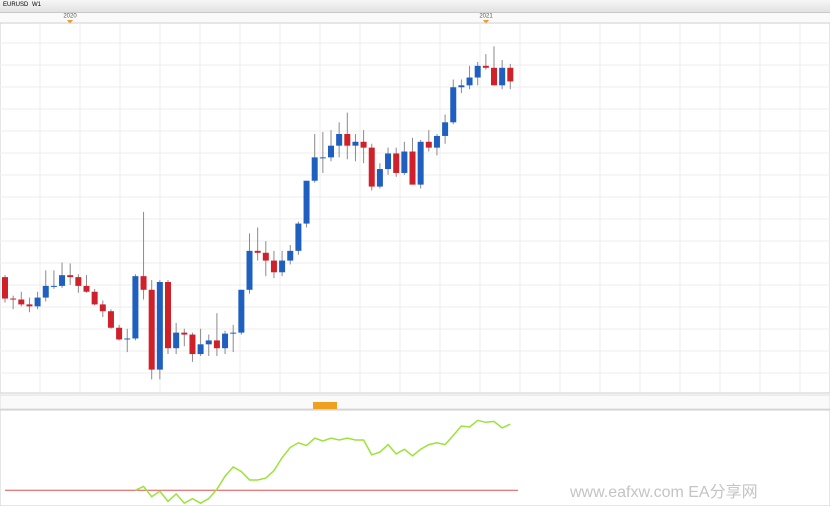 Image resolution: width=830 pixels, height=506 pixels. Describe the element at coordinates (415, 17) in the screenshot. I see `timeline-bar` at that location.